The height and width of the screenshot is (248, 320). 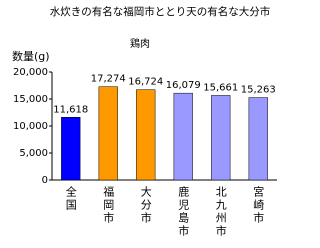 I want to click on x-tick-label: 大分市, so click(x=145, y=205).